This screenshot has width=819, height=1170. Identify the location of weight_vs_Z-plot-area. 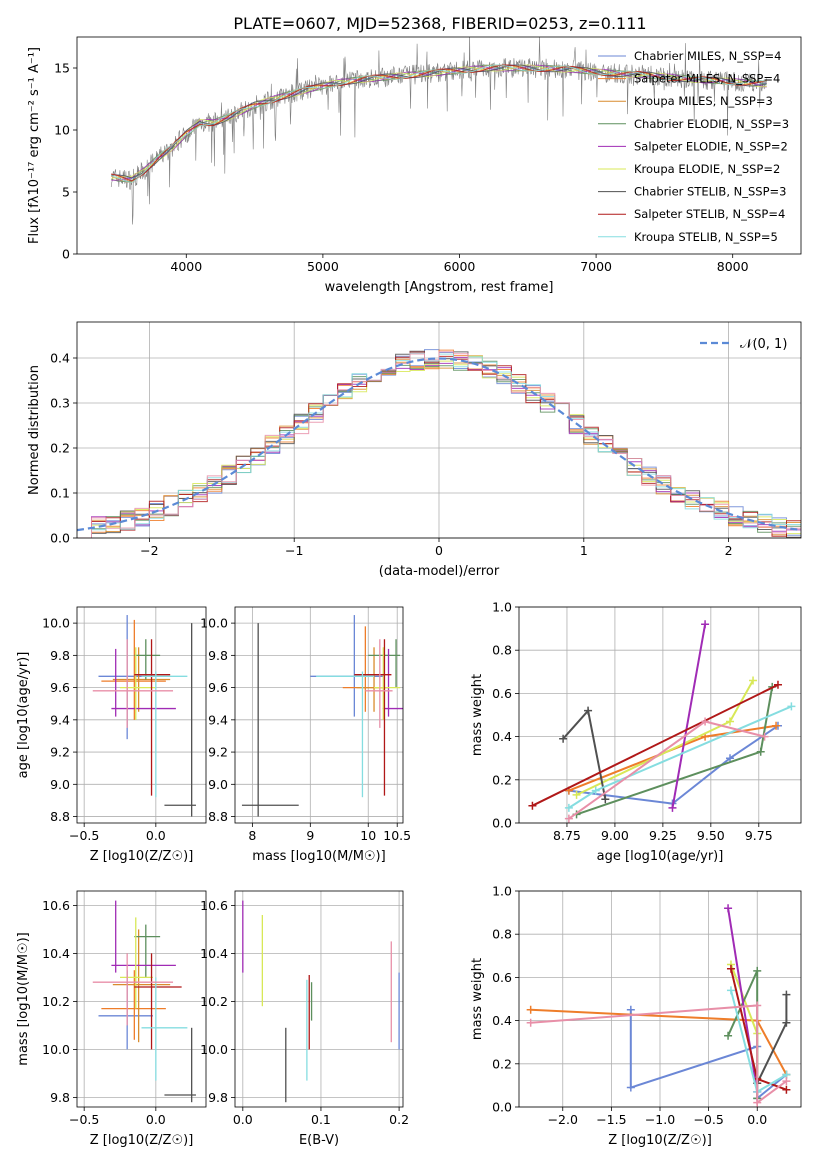
(658, 1005).